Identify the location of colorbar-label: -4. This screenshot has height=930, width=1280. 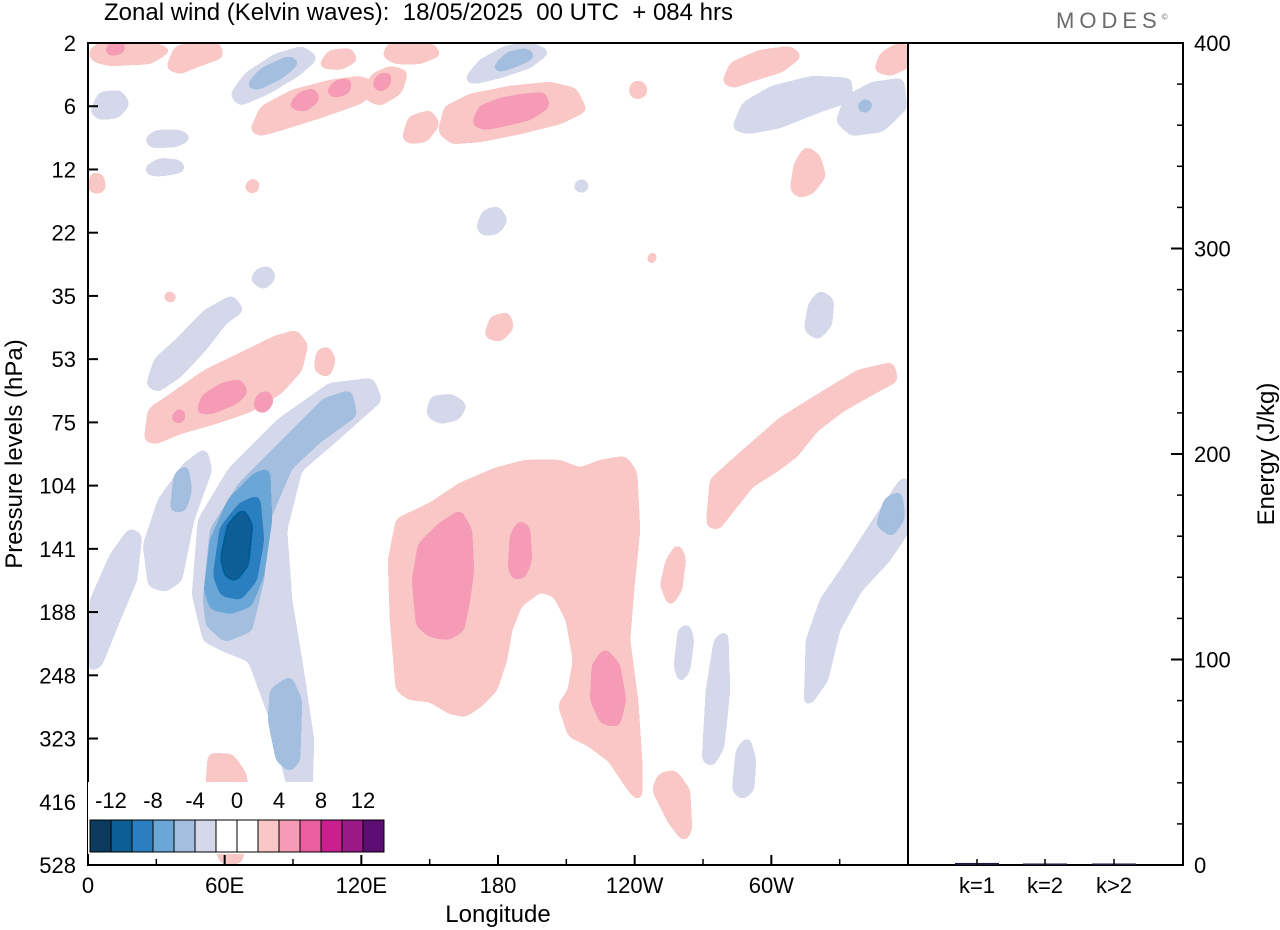
(195, 800).